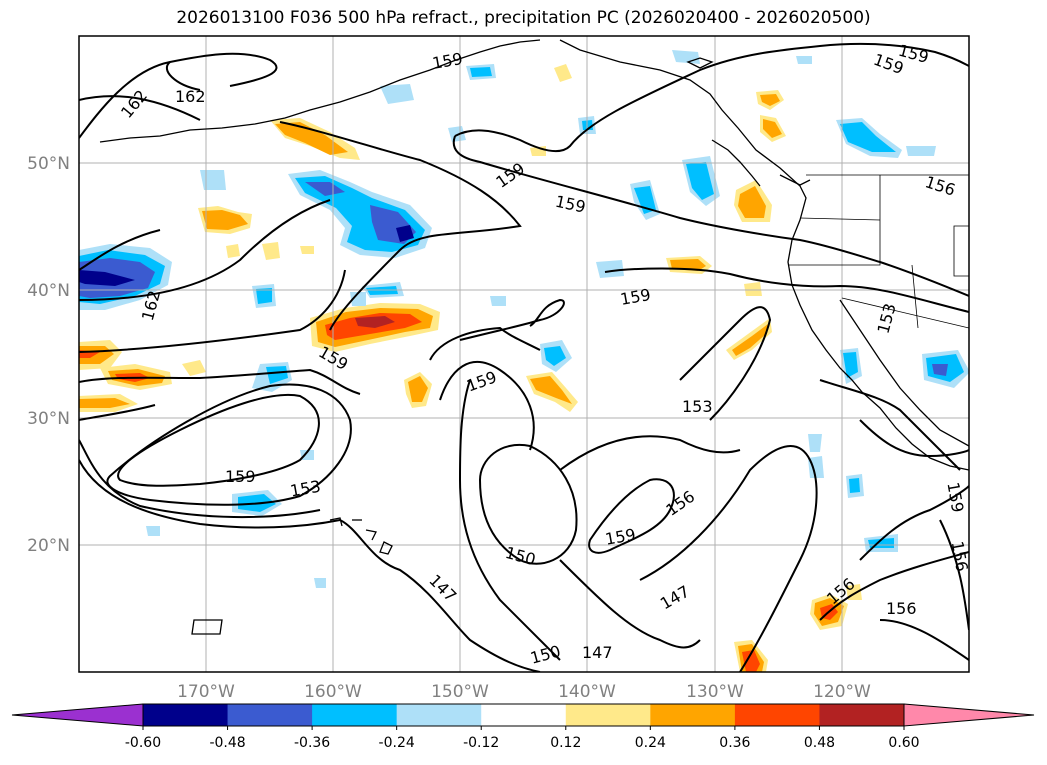 The width and height of the screenshot is (1047, 765). Describe the element at coordinates (587, 692) in the screenshot. I see `lon-label: 140°W` at that location.